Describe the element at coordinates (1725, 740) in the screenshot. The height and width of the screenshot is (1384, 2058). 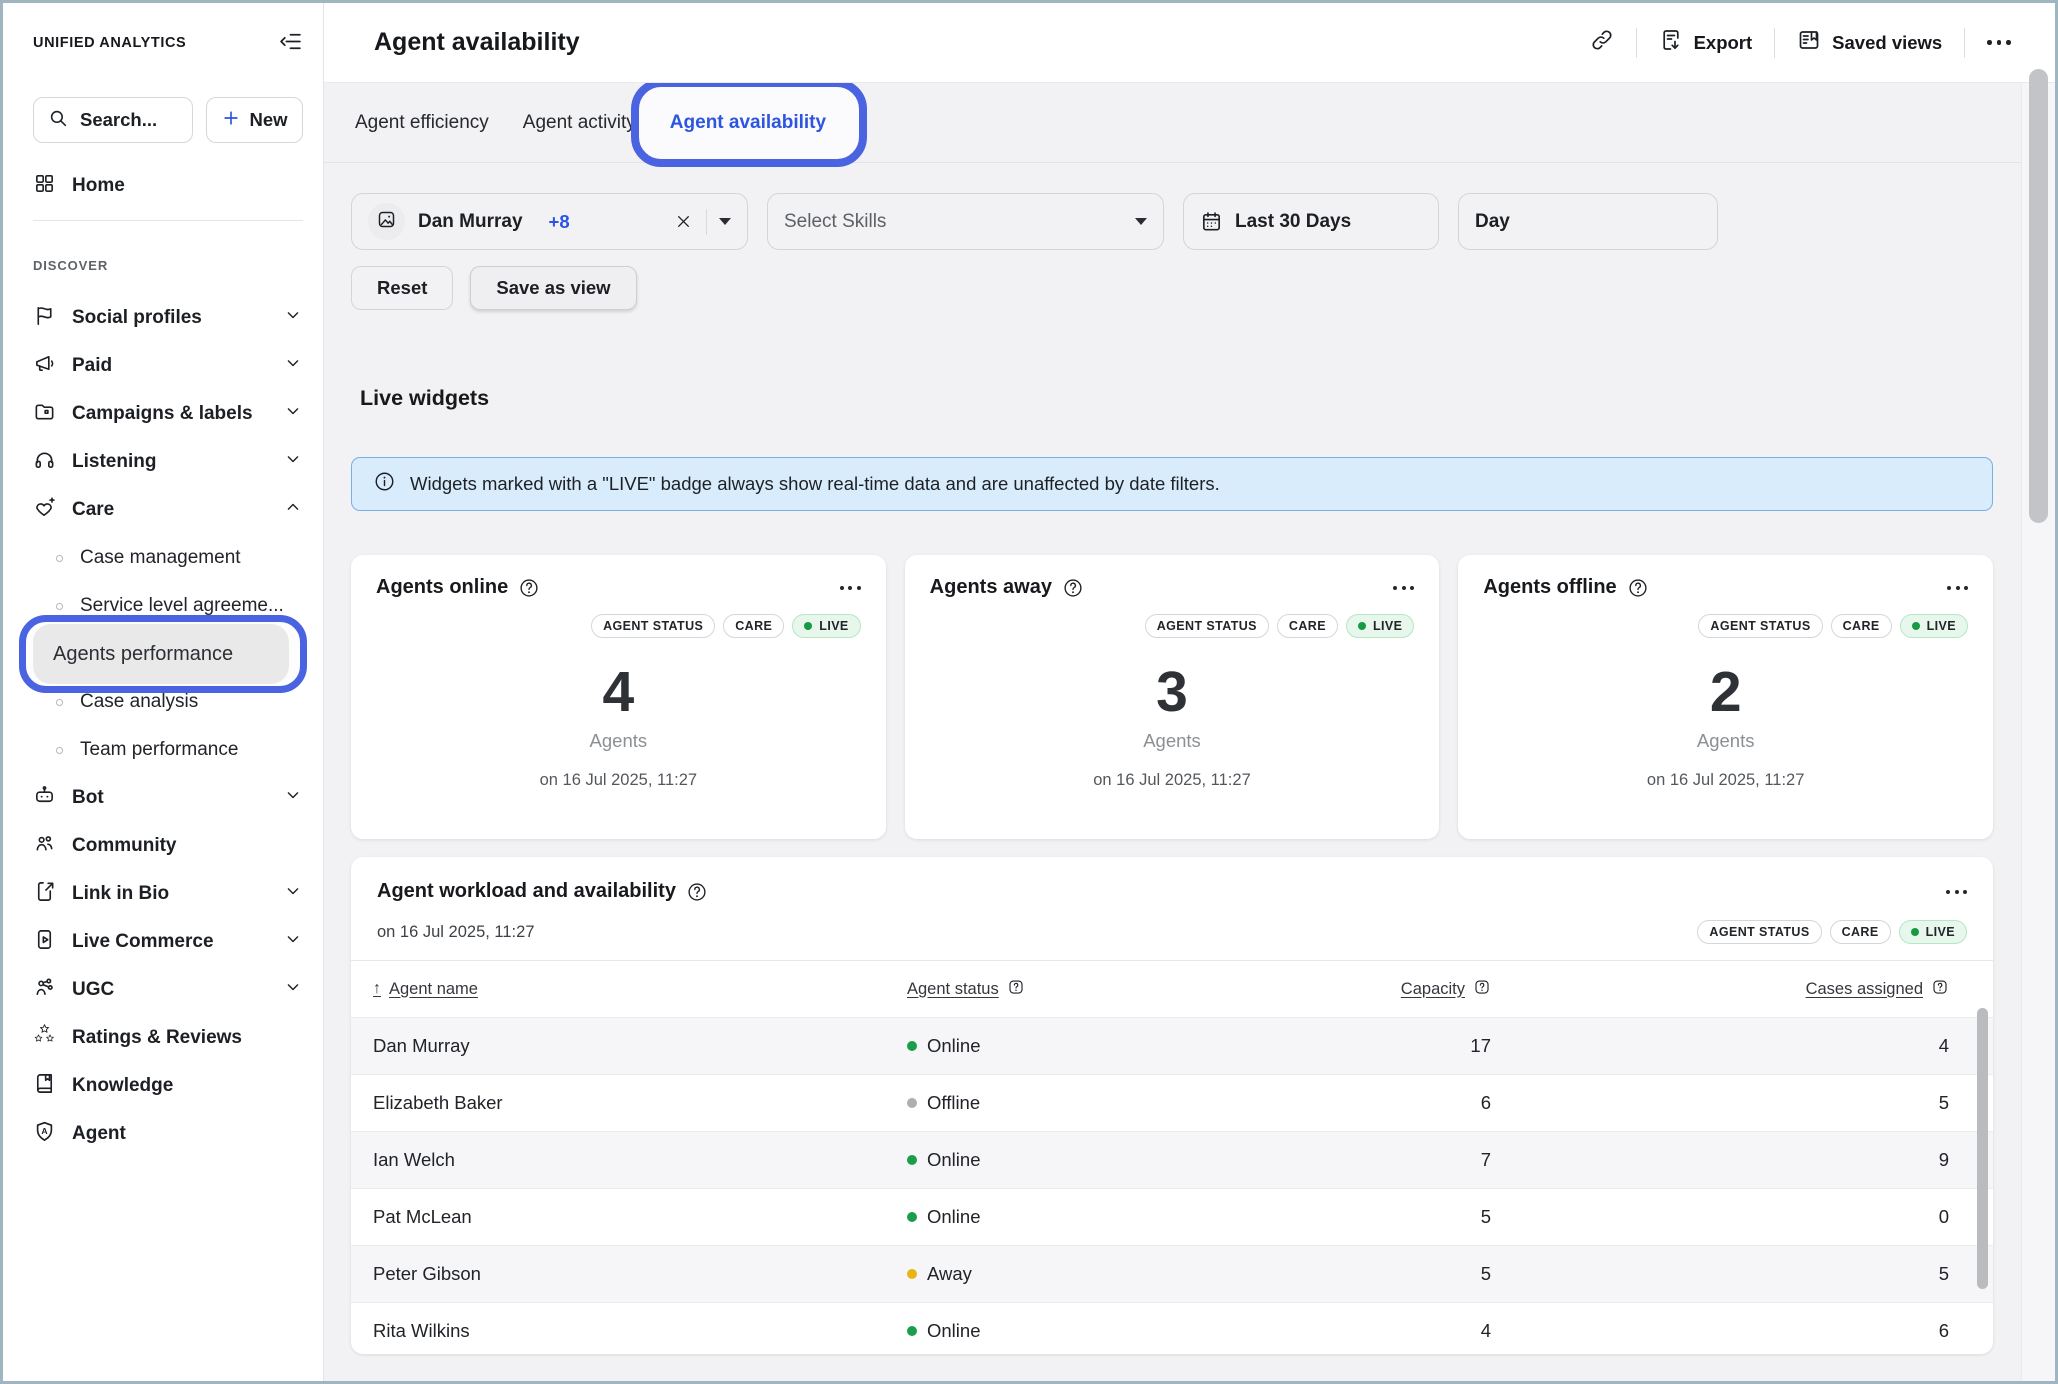
I see `metric-unit: Agents` at that location.